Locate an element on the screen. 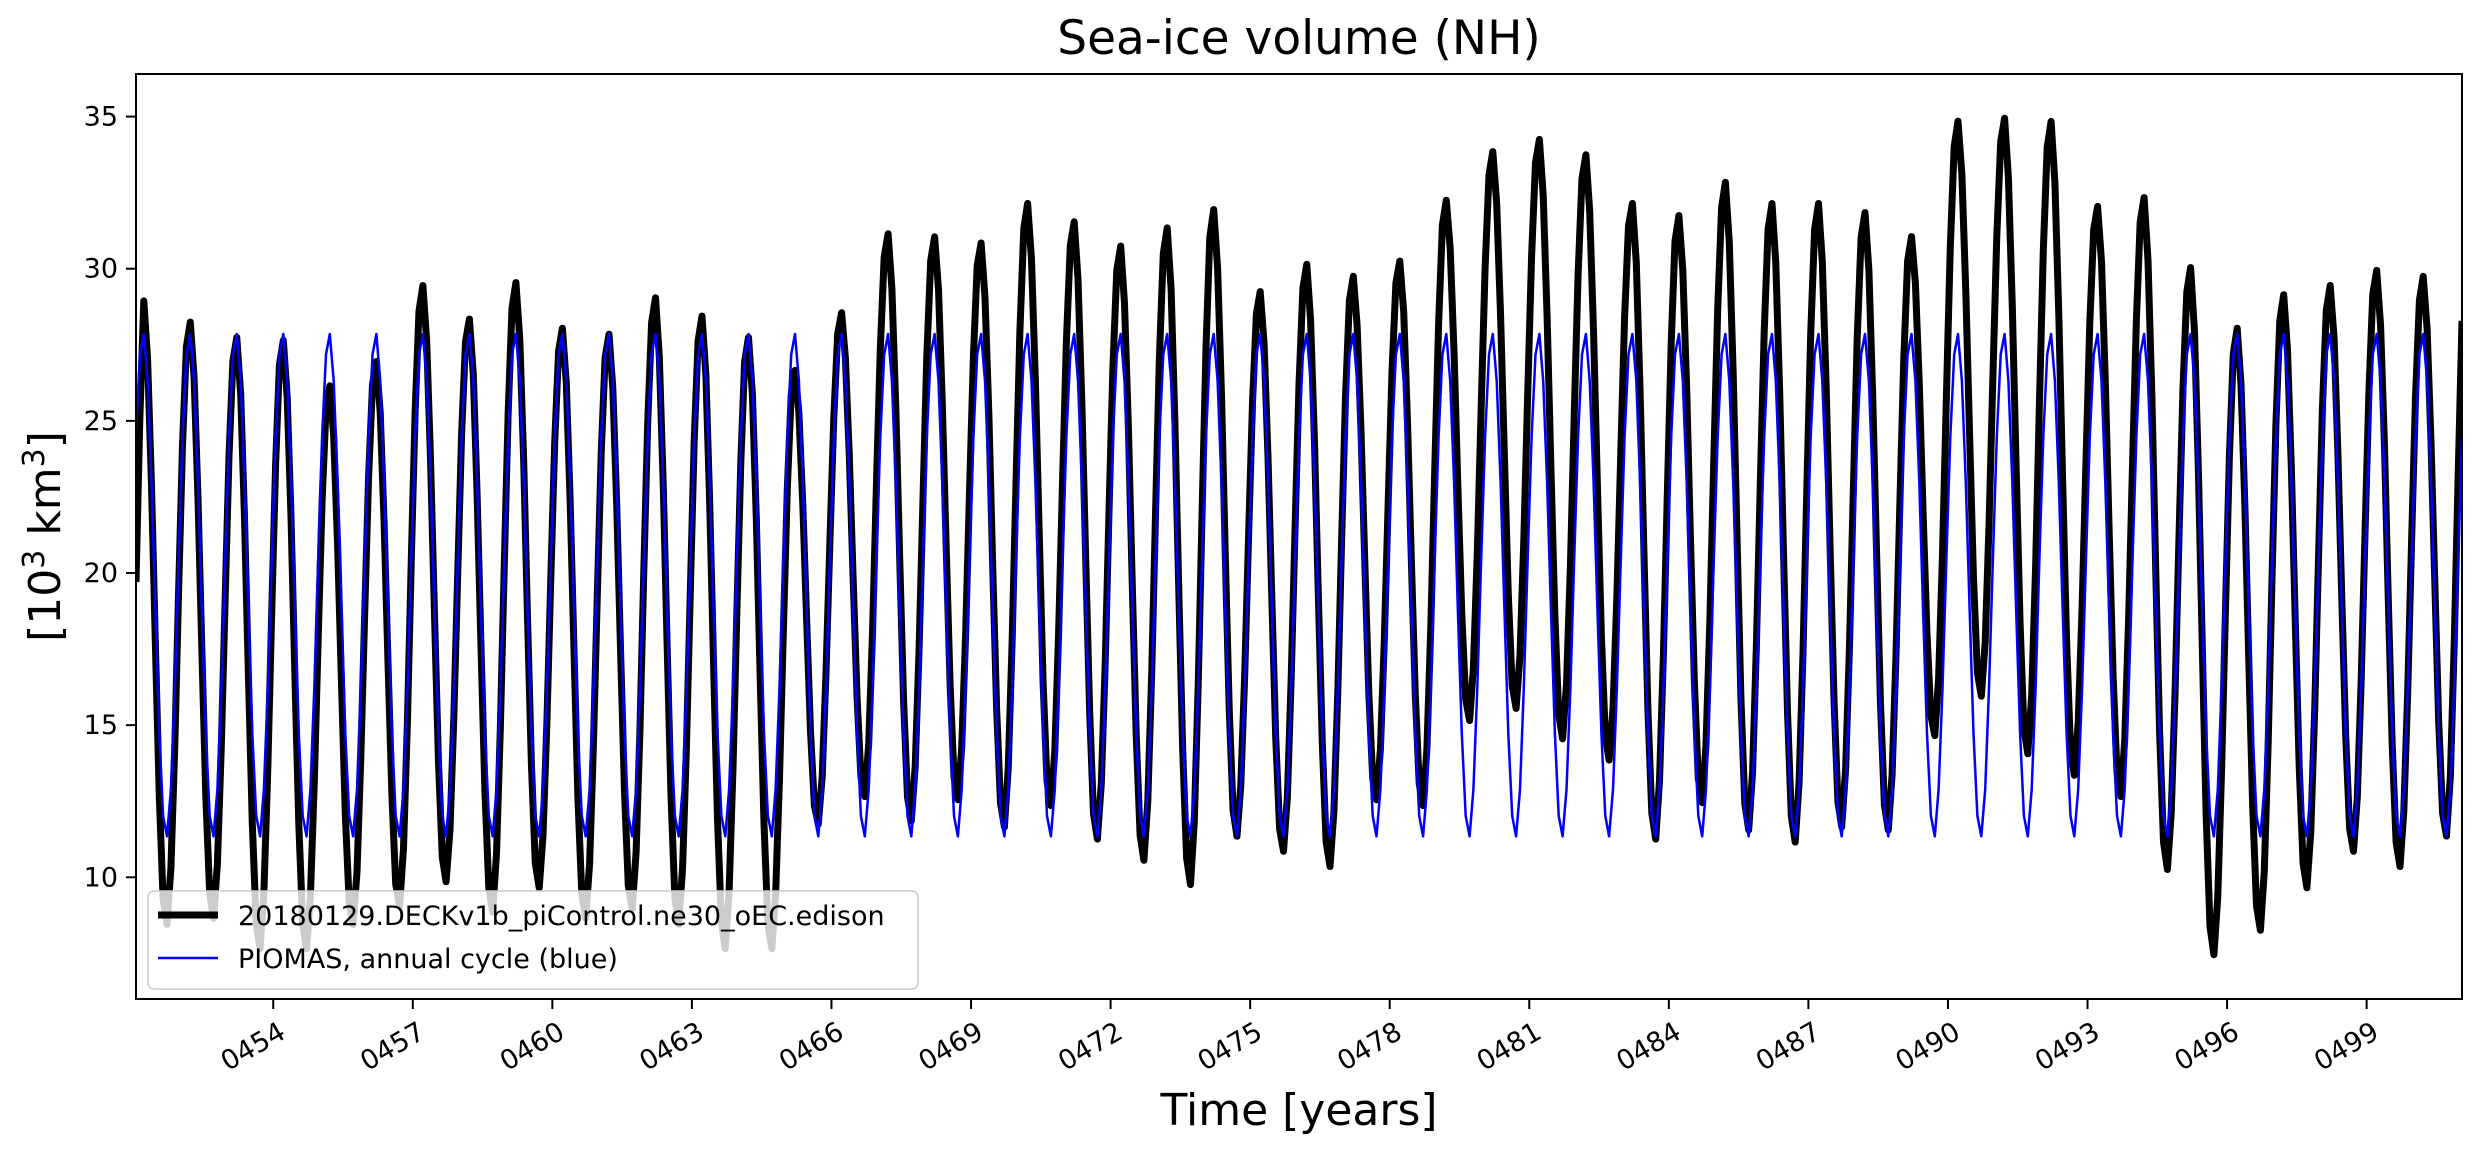 This screenshot has height=1151, width=2484. y-tick-label: 20 is located at coordinates (101, 573).